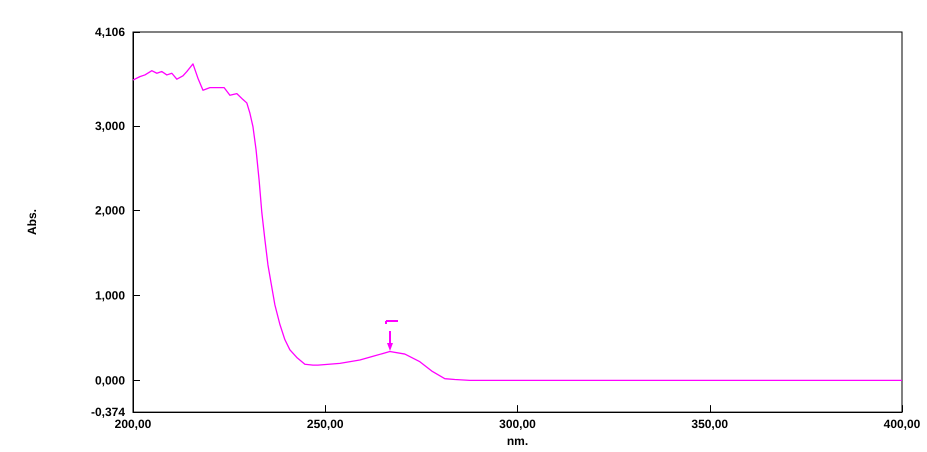  I want to click on y-tick-label: 3,000, so click(110, 125).